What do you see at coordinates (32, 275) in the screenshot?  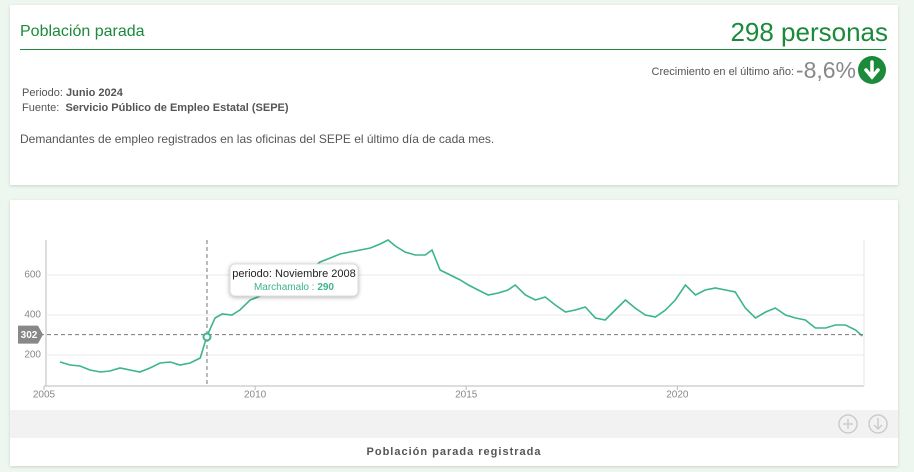 I see `y-tick-label: 600` at bounding box center [32, 275].